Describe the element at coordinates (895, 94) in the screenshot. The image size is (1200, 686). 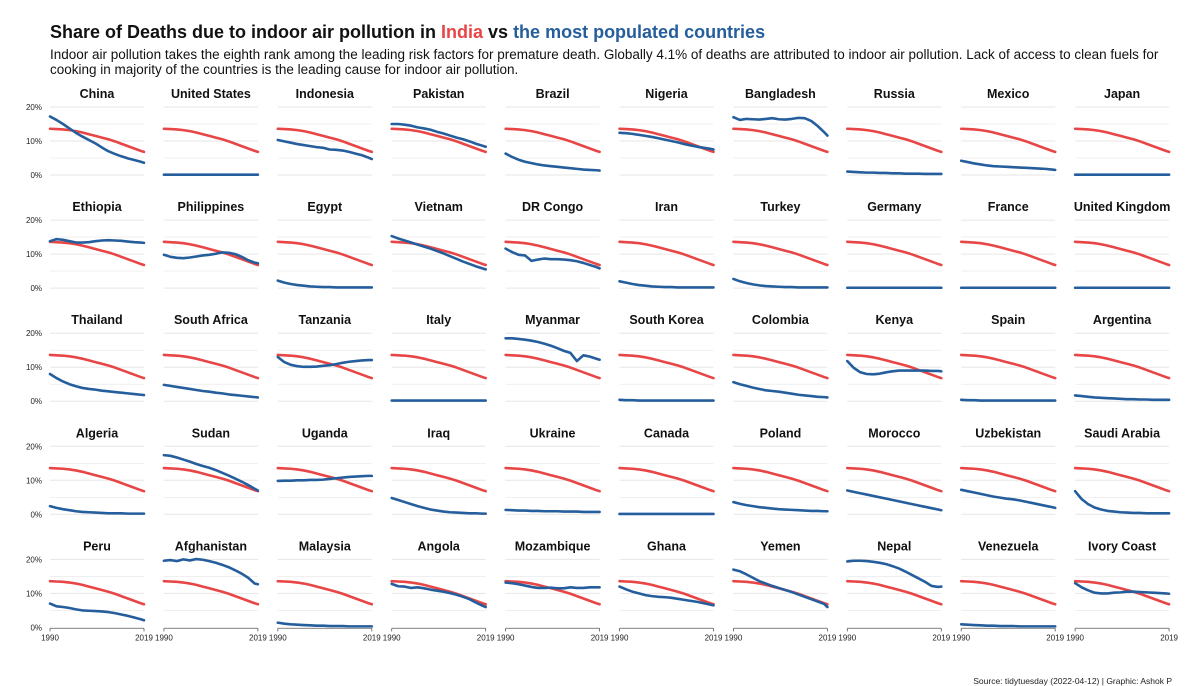
I see `facet-title: Russia` at that location.